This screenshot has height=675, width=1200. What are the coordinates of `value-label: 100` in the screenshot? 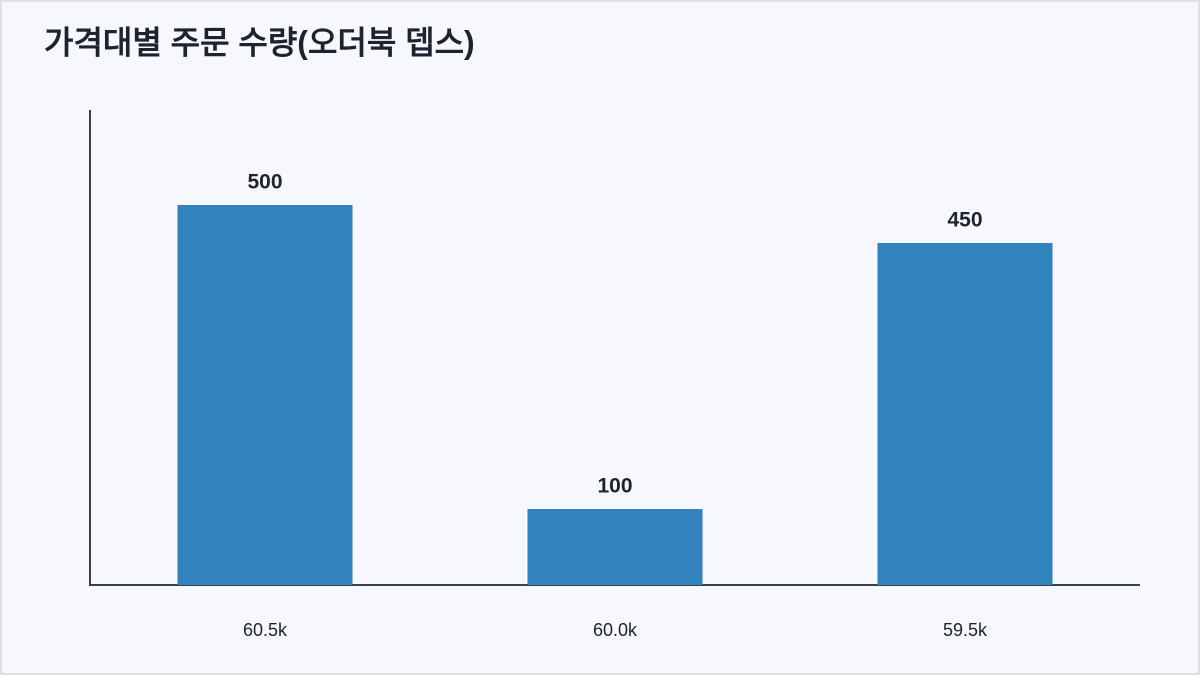 It's located at (614, 486).